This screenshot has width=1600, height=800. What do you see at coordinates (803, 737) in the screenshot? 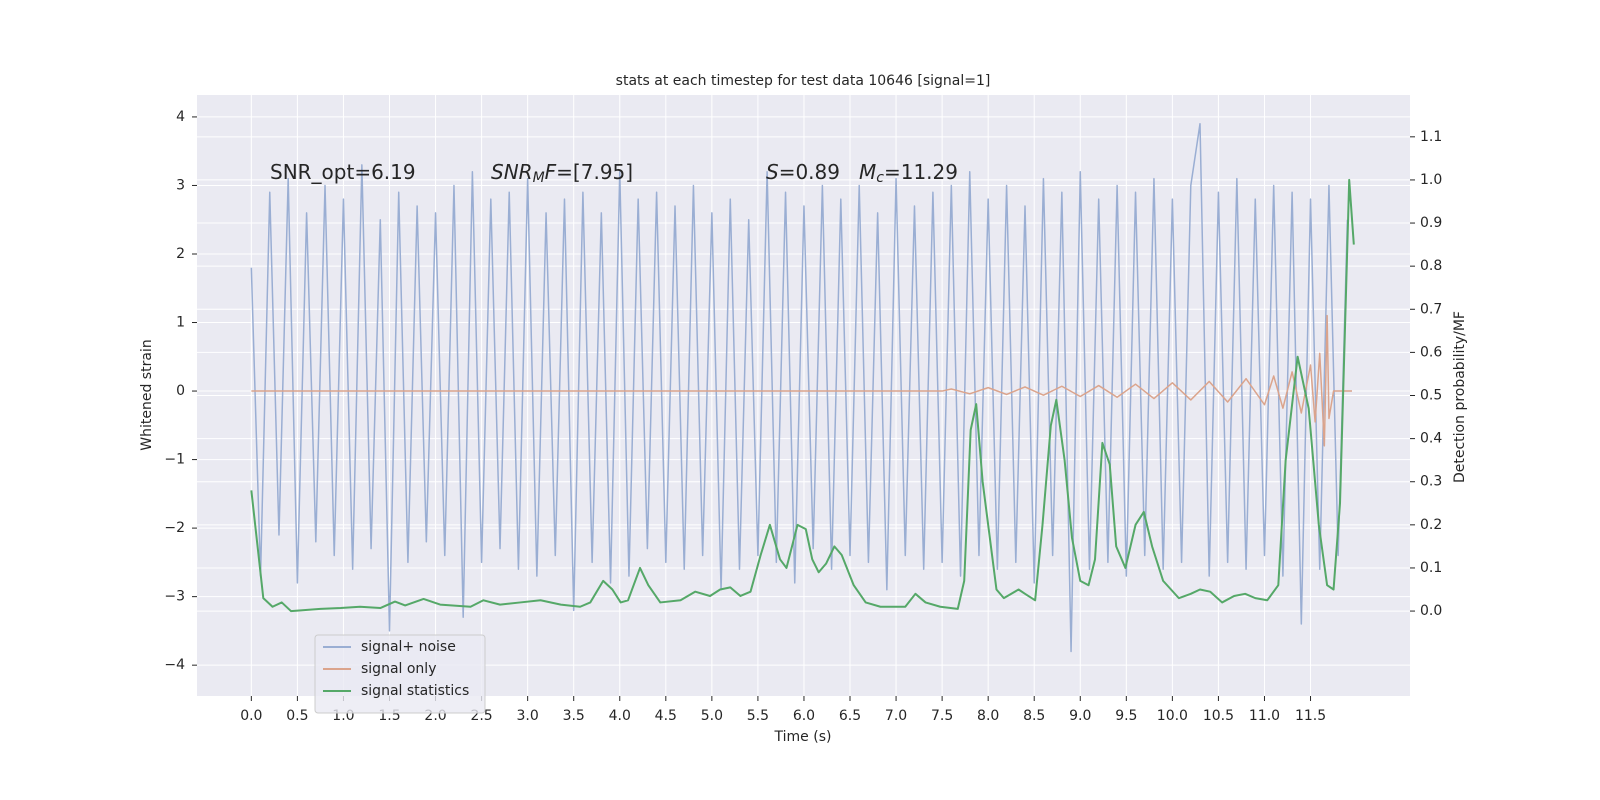
I see `x-axis-label: Time (s)` at bounding box center [803, 737].